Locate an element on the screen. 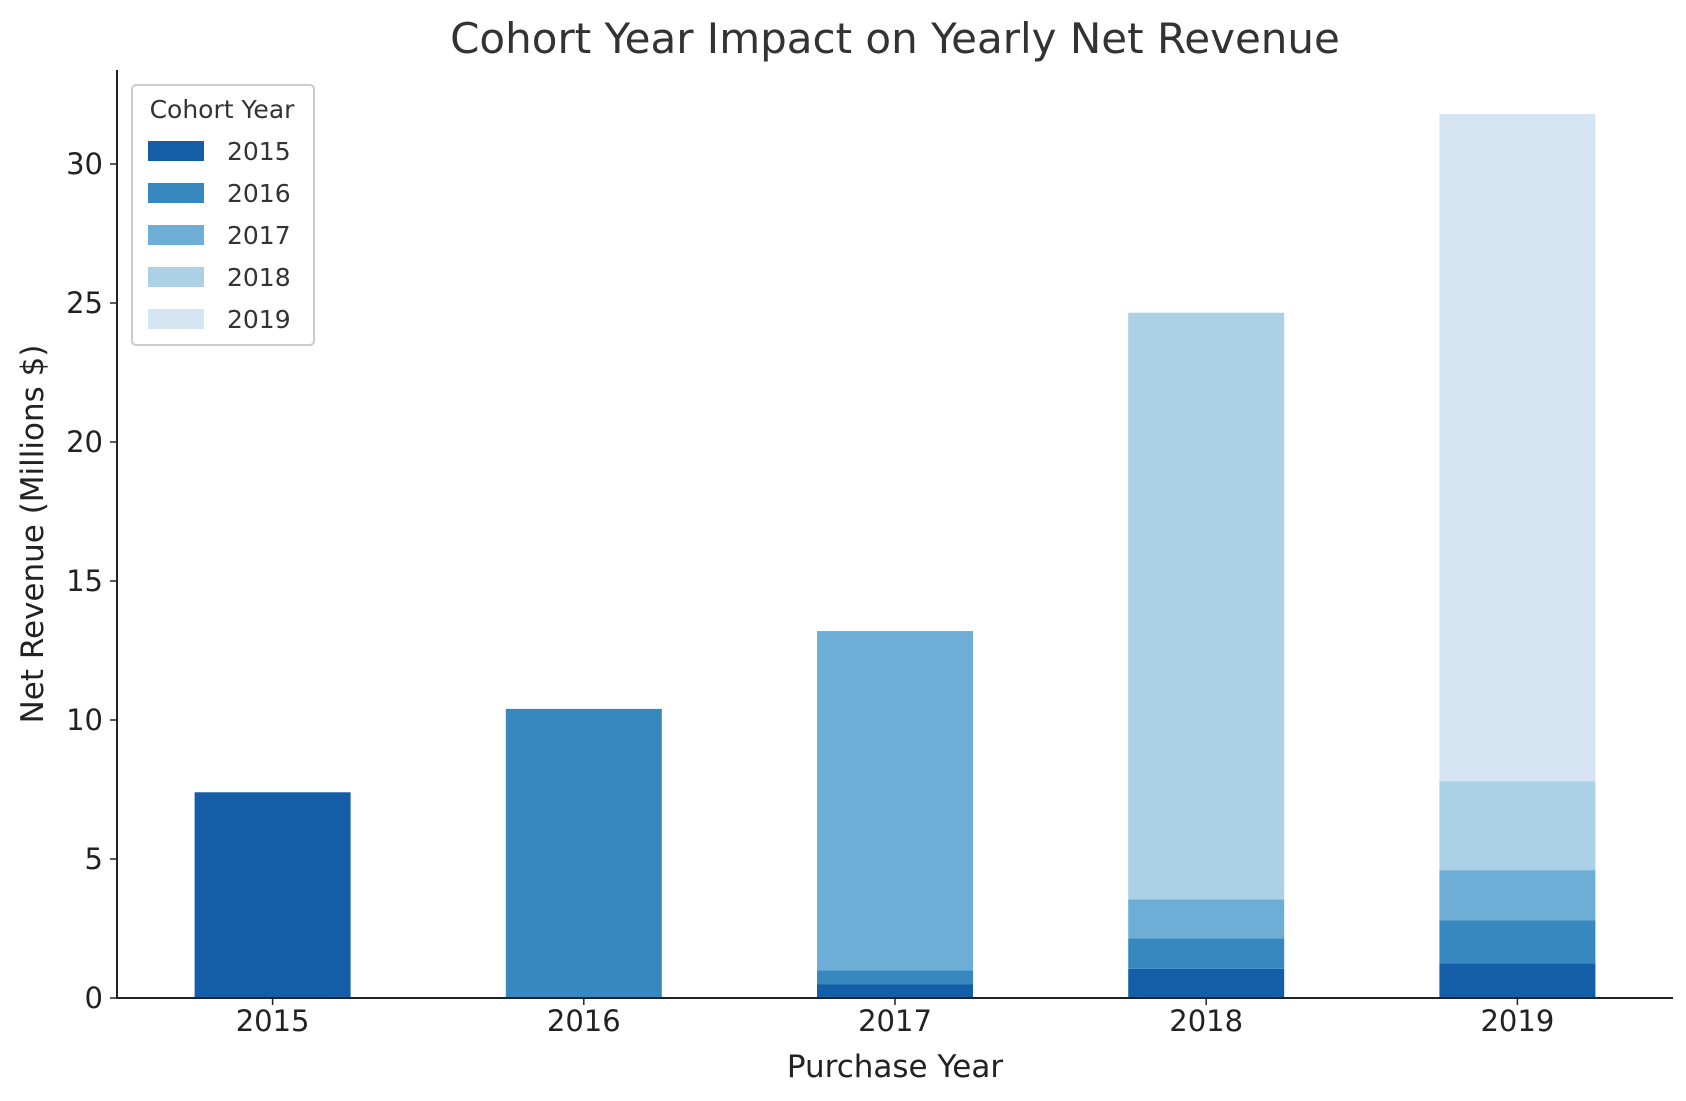 The width and height of the screenshot is (1686, 1101). legend-label-2016: 2016 is located at coordinates (259, 193).